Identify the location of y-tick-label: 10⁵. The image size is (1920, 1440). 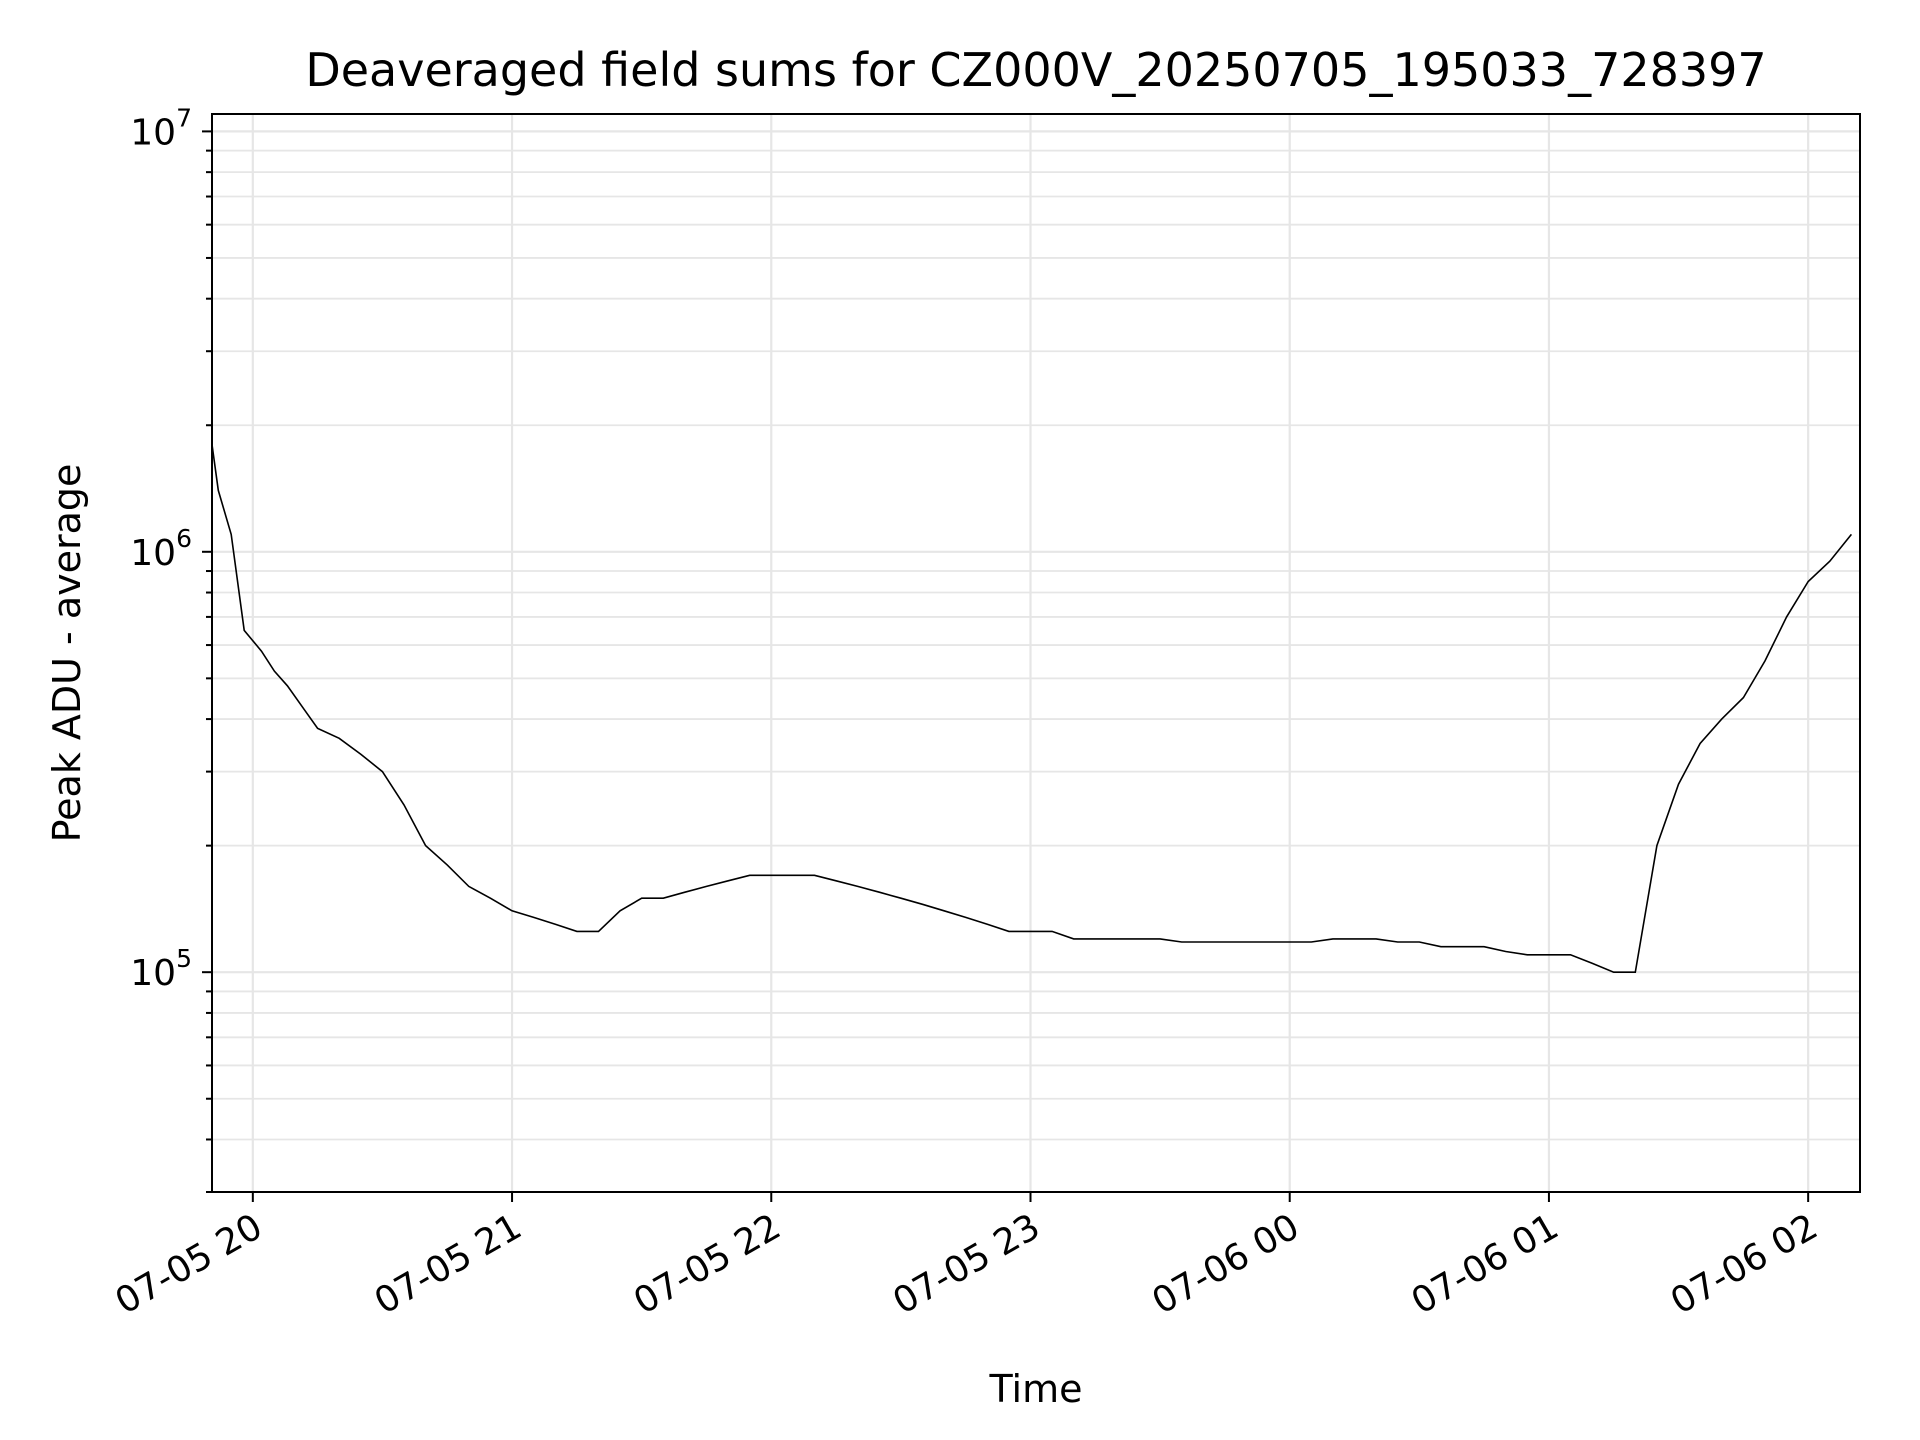
(161, 969).